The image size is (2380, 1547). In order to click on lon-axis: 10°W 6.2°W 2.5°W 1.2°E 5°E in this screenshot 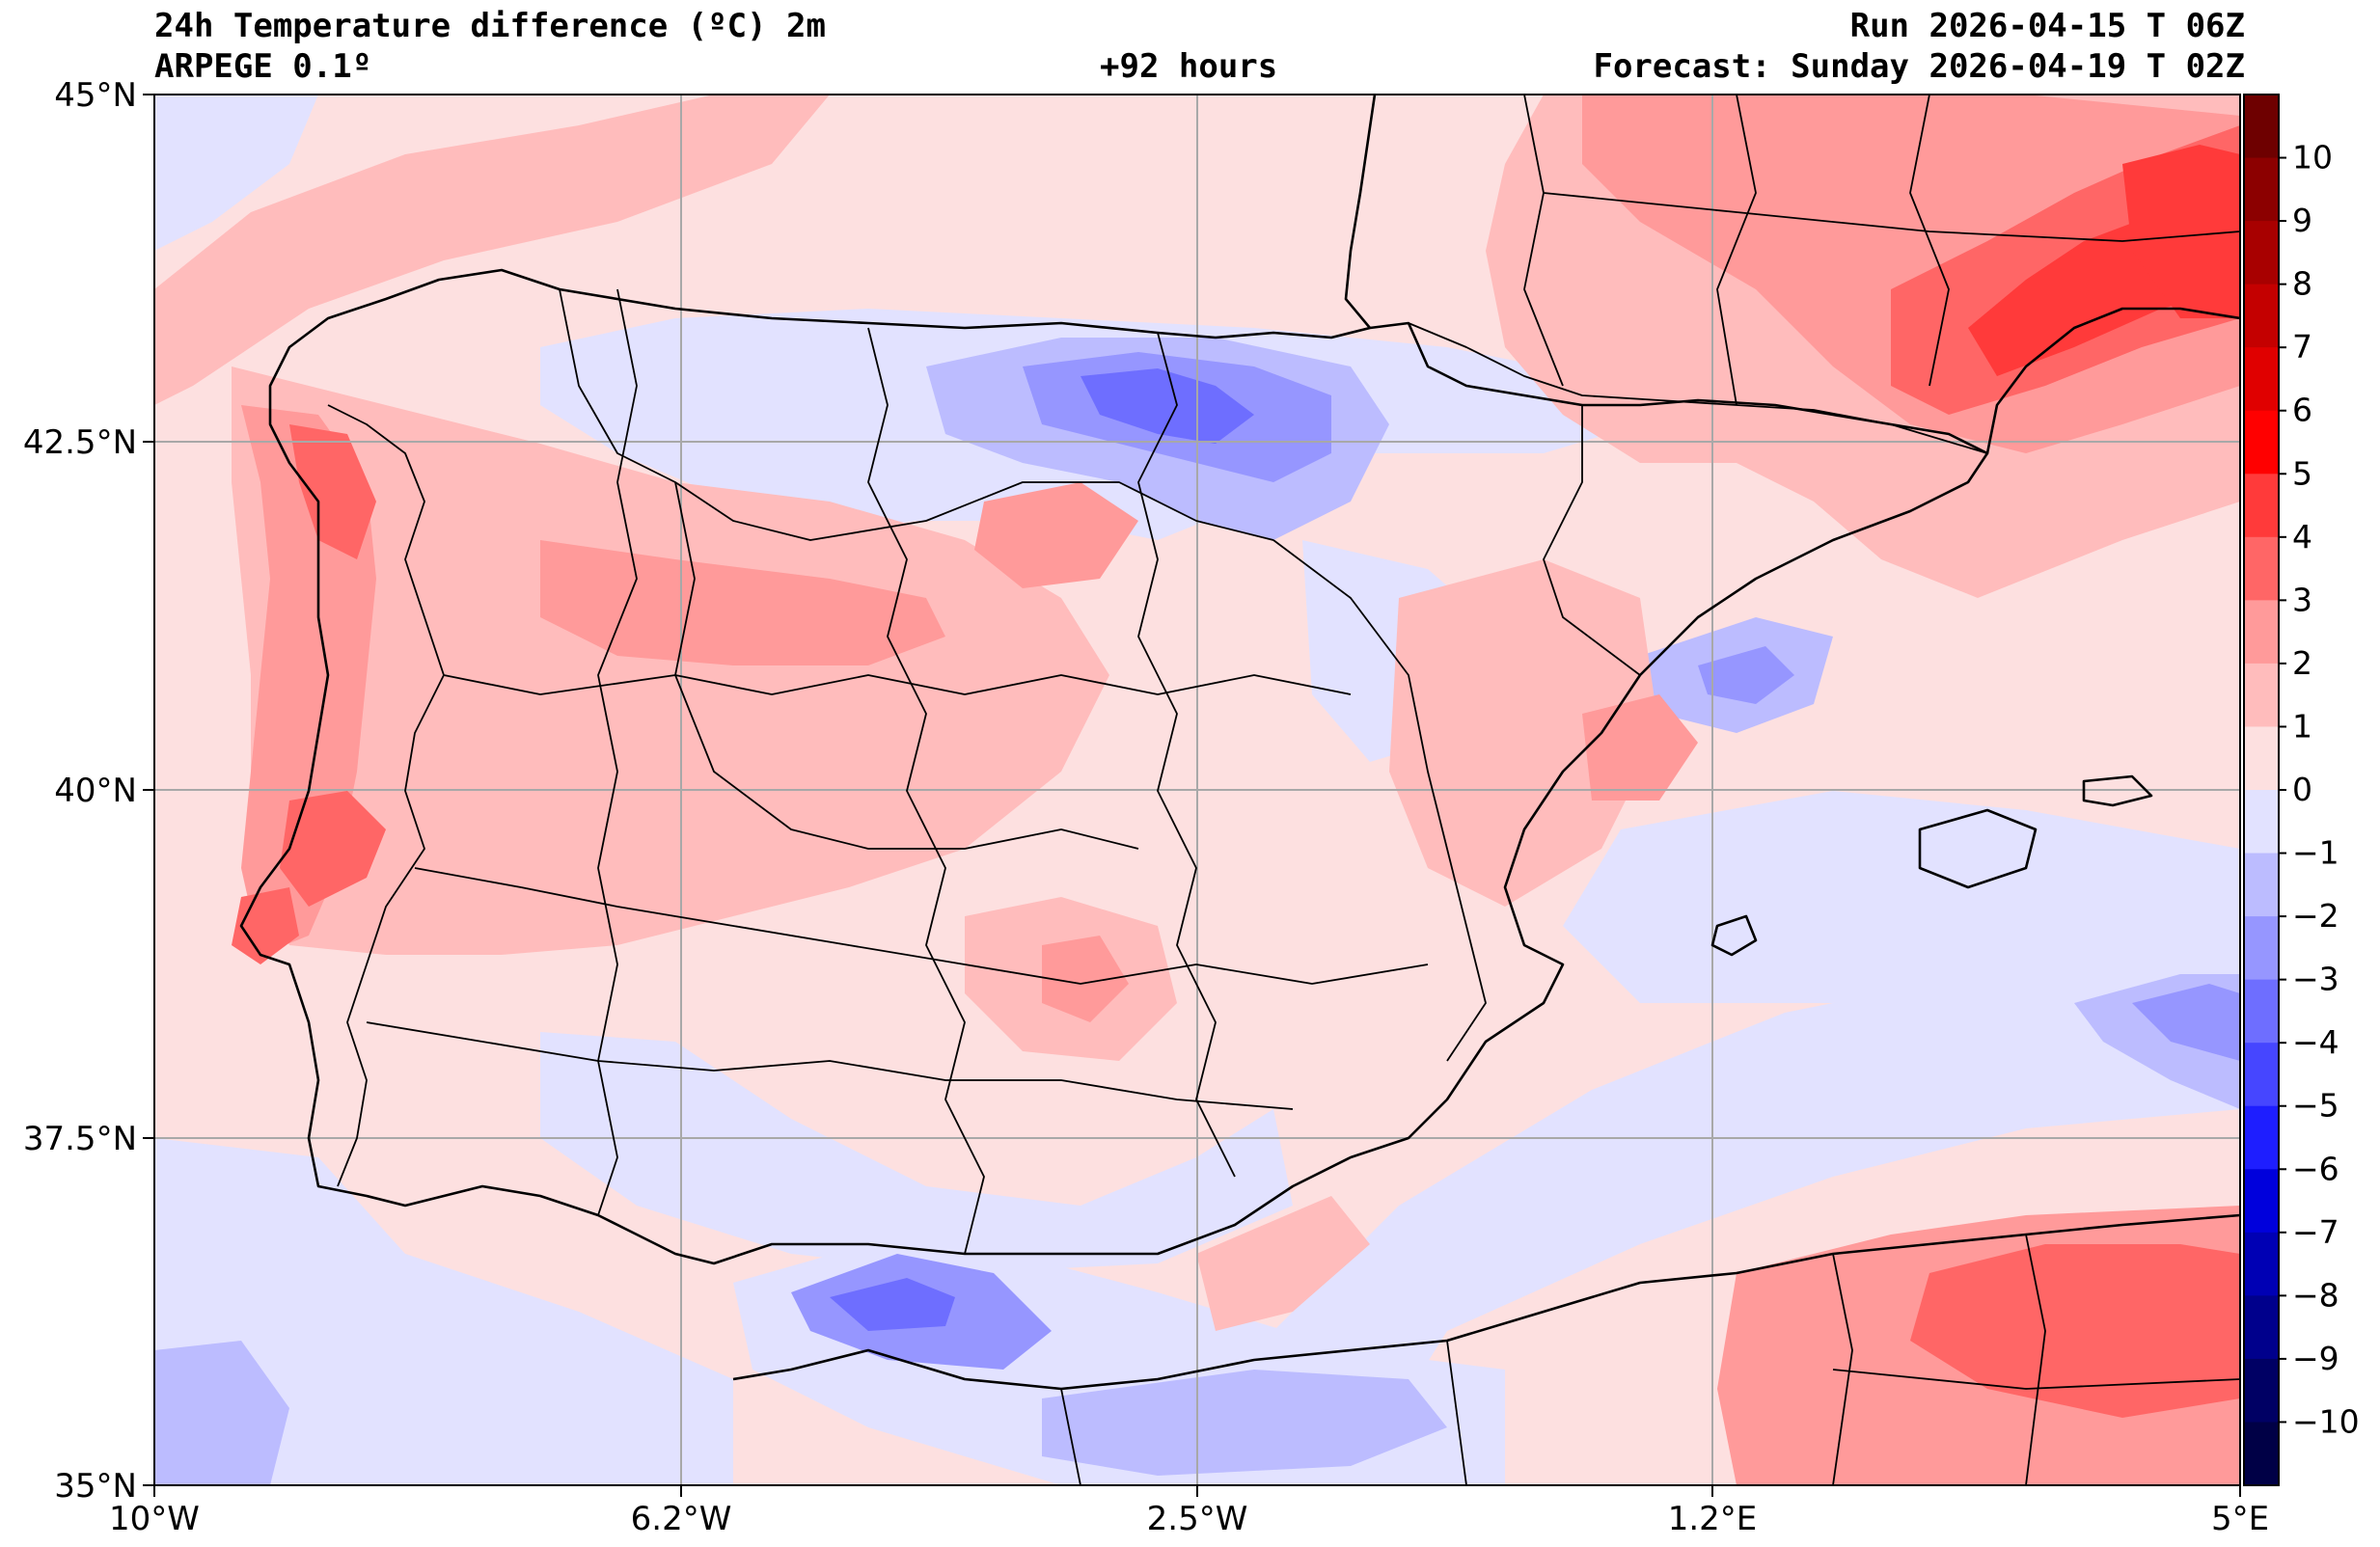, I will do `click(1189, 1511)`.